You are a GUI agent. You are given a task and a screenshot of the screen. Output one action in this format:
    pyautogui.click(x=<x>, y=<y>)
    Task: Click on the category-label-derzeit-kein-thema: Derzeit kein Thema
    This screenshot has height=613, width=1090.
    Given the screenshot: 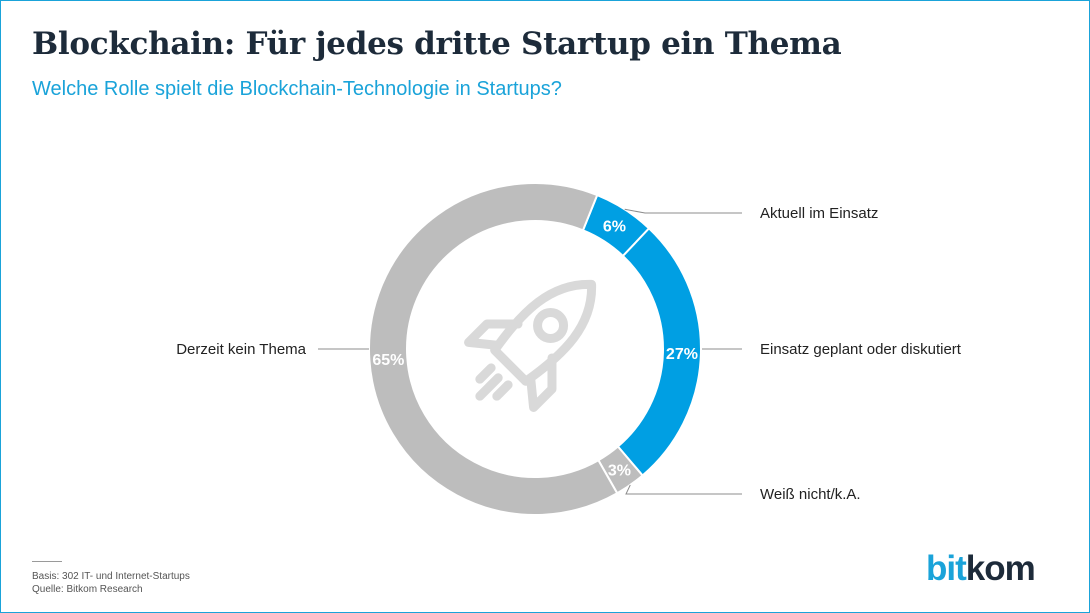 What is the action you would take?
    pyautogui.click(x=241, y=349)
    